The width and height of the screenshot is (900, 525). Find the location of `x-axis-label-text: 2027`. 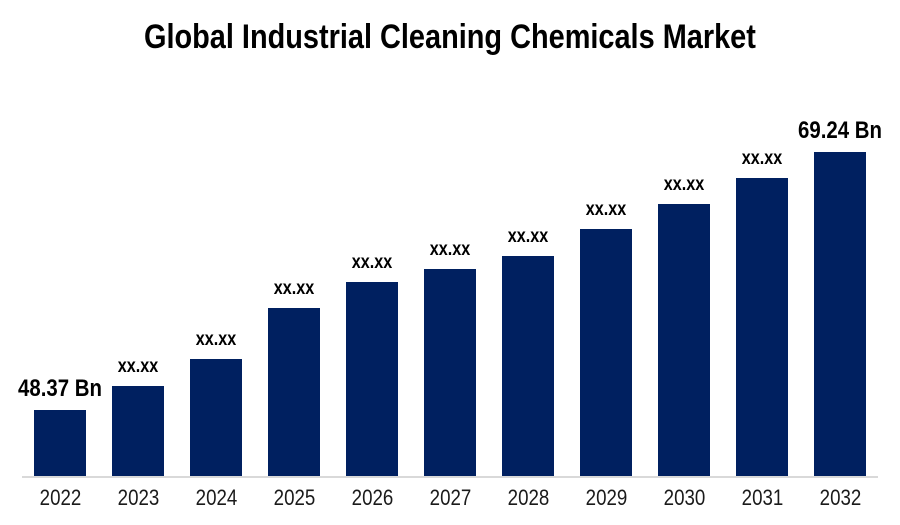

x-axis-label-text: 2027 is located at coordinates (450, 497).